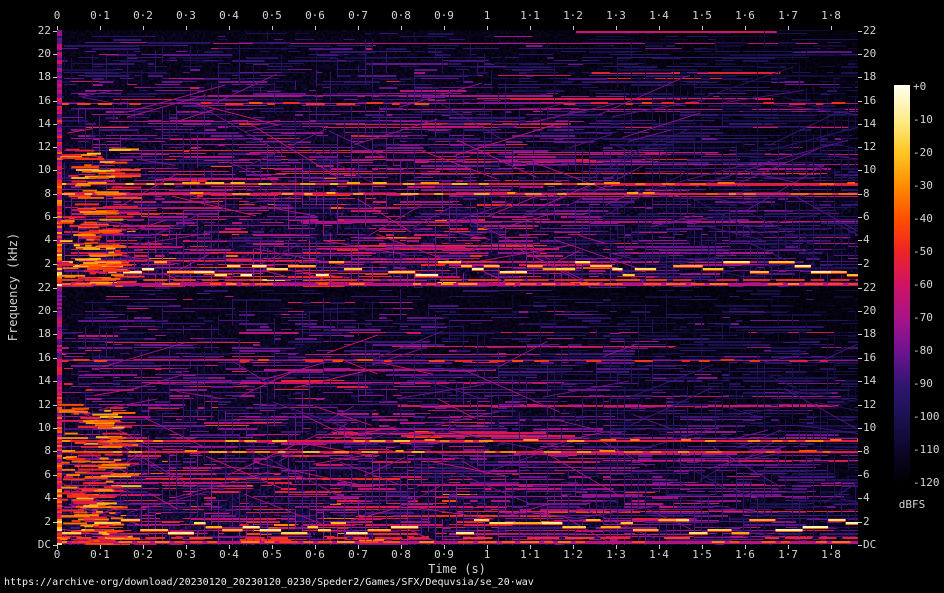  What do you see at coordinates (358, 15) in the screenshot?
I see `time-tick-label-top: 0·7` at bounding box center [358, 15].